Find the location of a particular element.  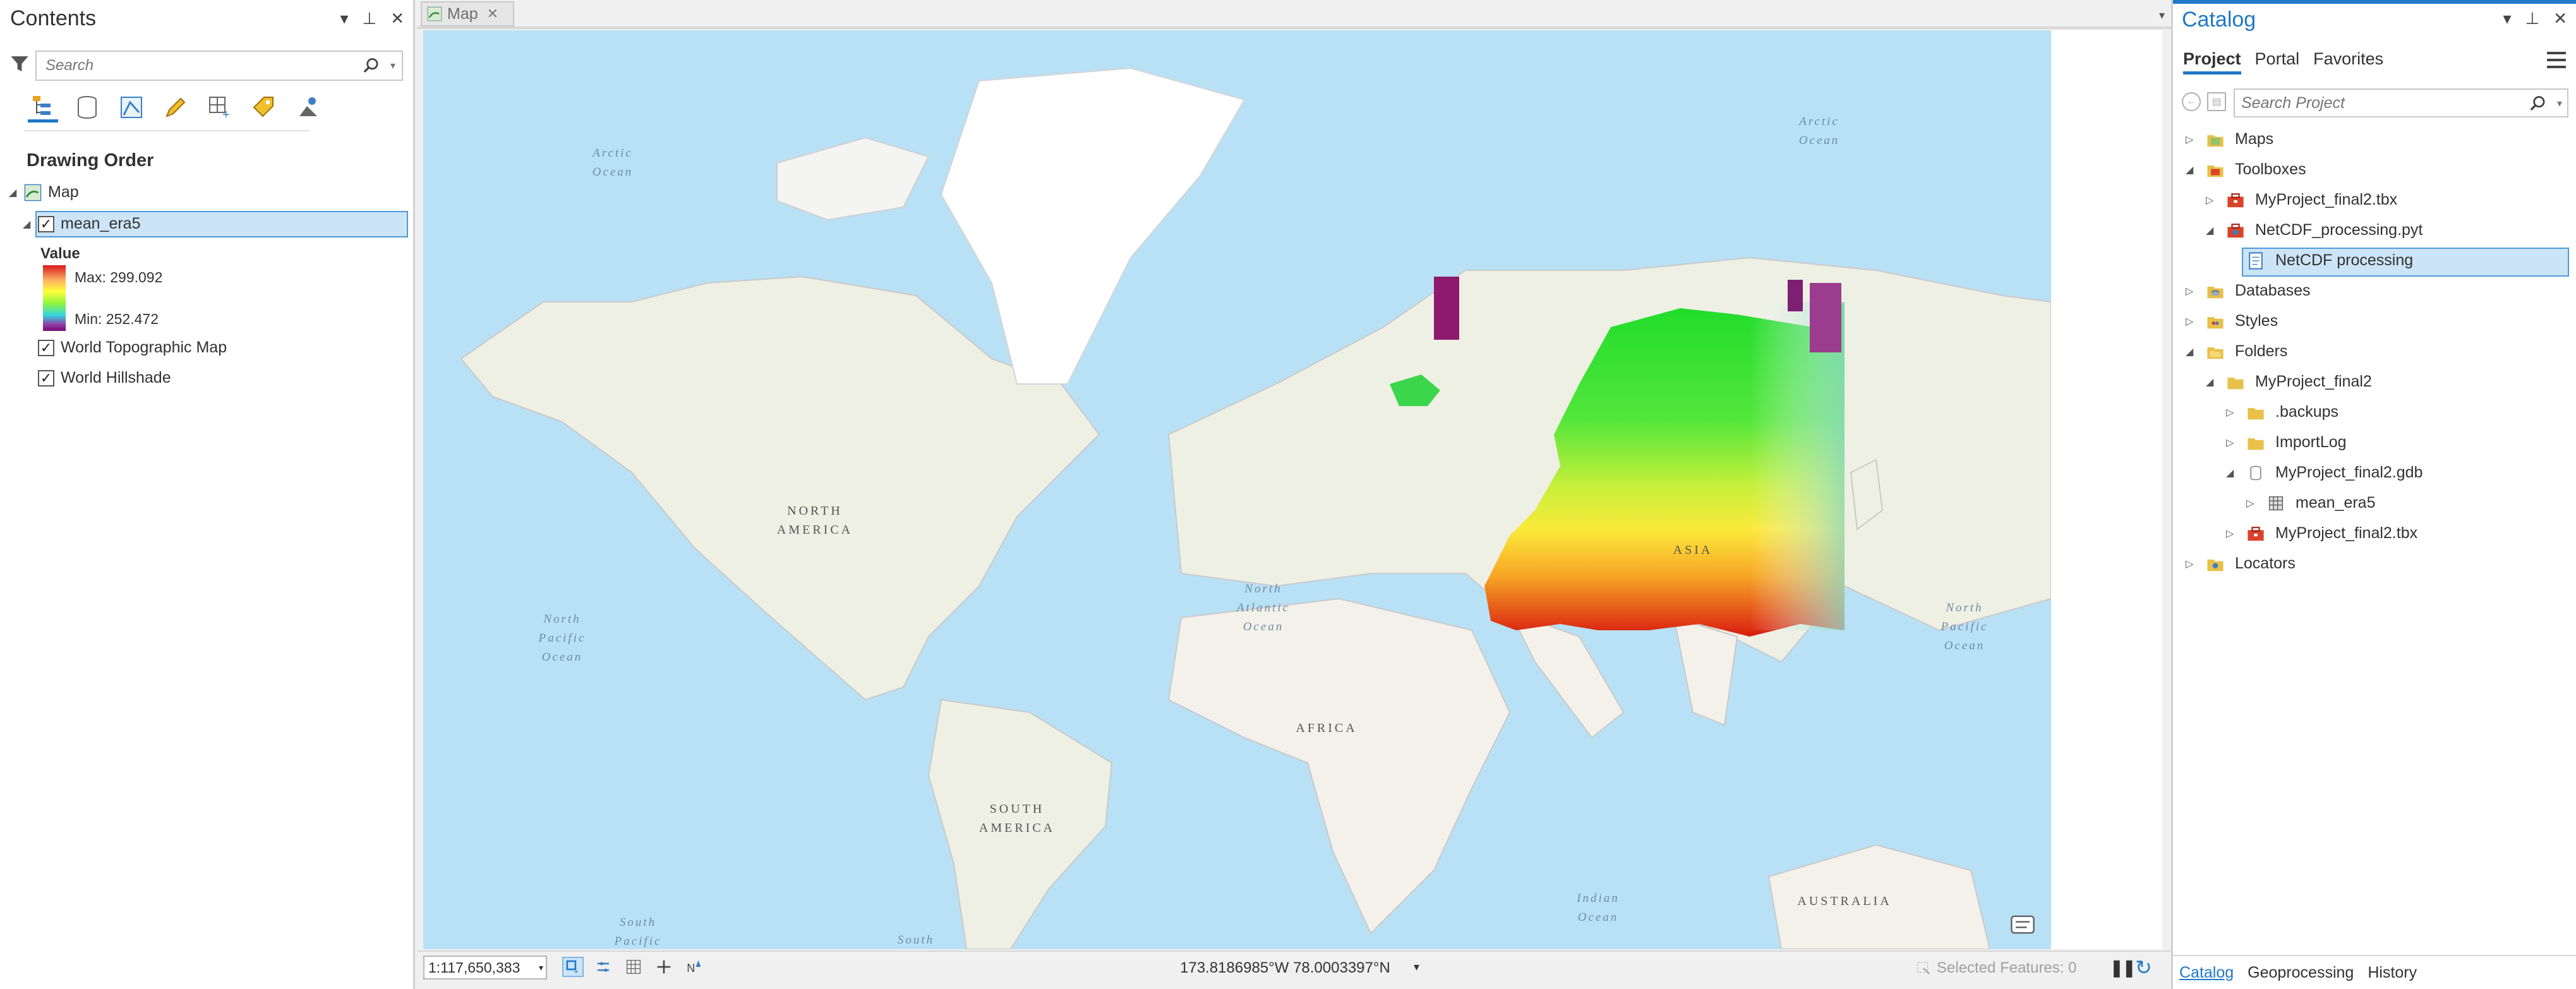

iceland-raster is located at coordinates (1415, 390).